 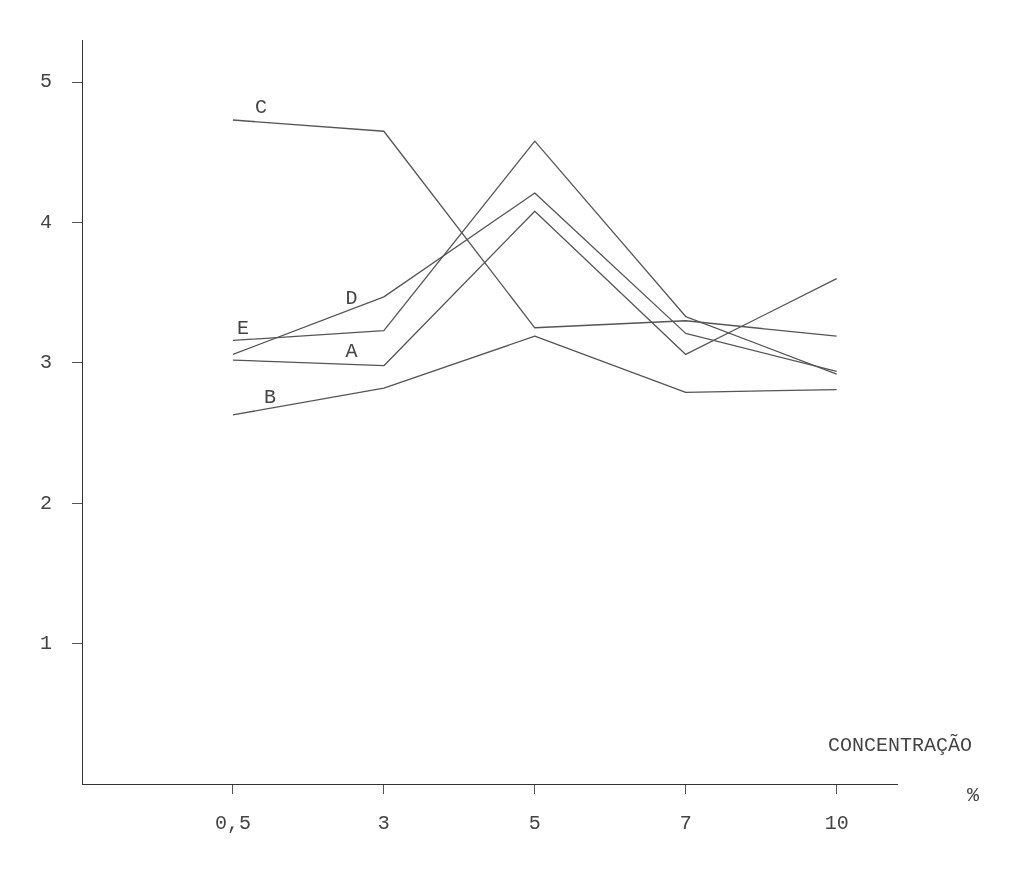 What do you see at coordinates (351, 299) in the screenshot?
I see `series-label: D` at bounding box center [351, 299].